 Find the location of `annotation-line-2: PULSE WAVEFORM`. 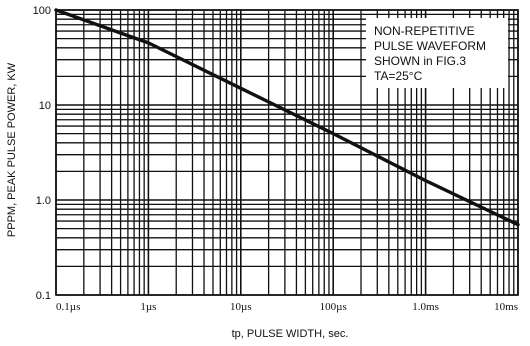

annotation-line-2: PULSE WAVEFORM is located at coordinates (430, 46).